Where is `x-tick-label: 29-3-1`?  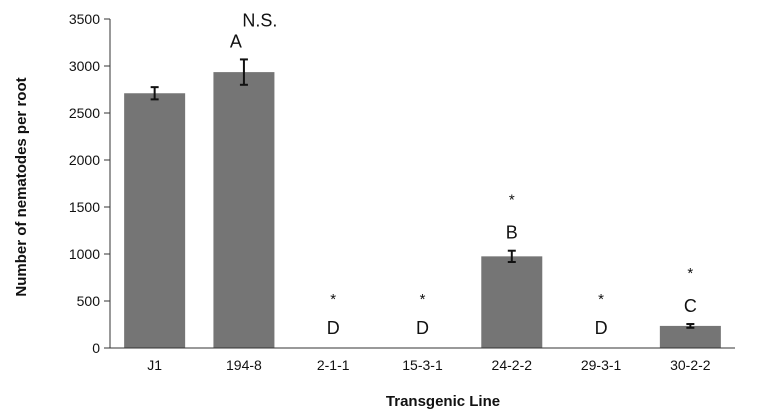
x-tick-label: 29-3-1 is located at coordinates (601, 365).